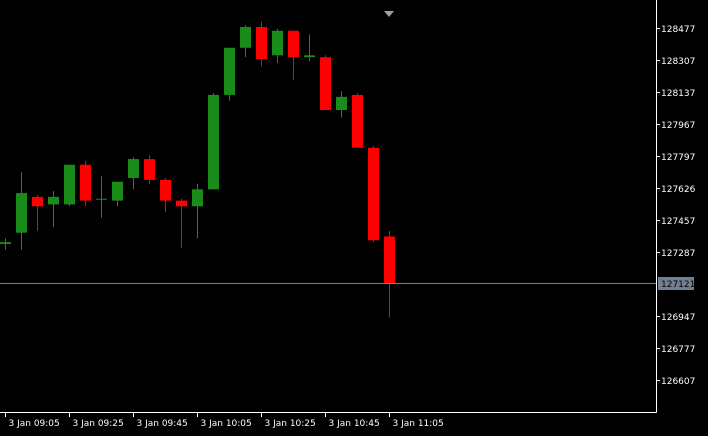 This screenshot has width=708, height=436. What do you see at coordinates (678, 382) in the screenshot?
I see `y-tick-label: 126607` at bounding box center [678, 382].